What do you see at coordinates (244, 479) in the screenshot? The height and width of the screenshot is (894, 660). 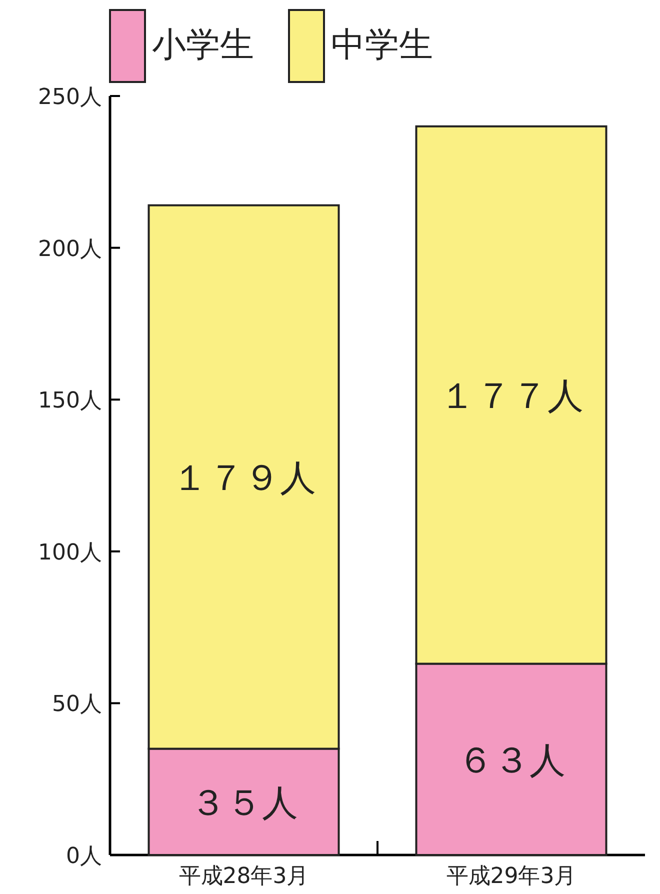 I see `data-label: １７９人` at bounding box center [244, 479].